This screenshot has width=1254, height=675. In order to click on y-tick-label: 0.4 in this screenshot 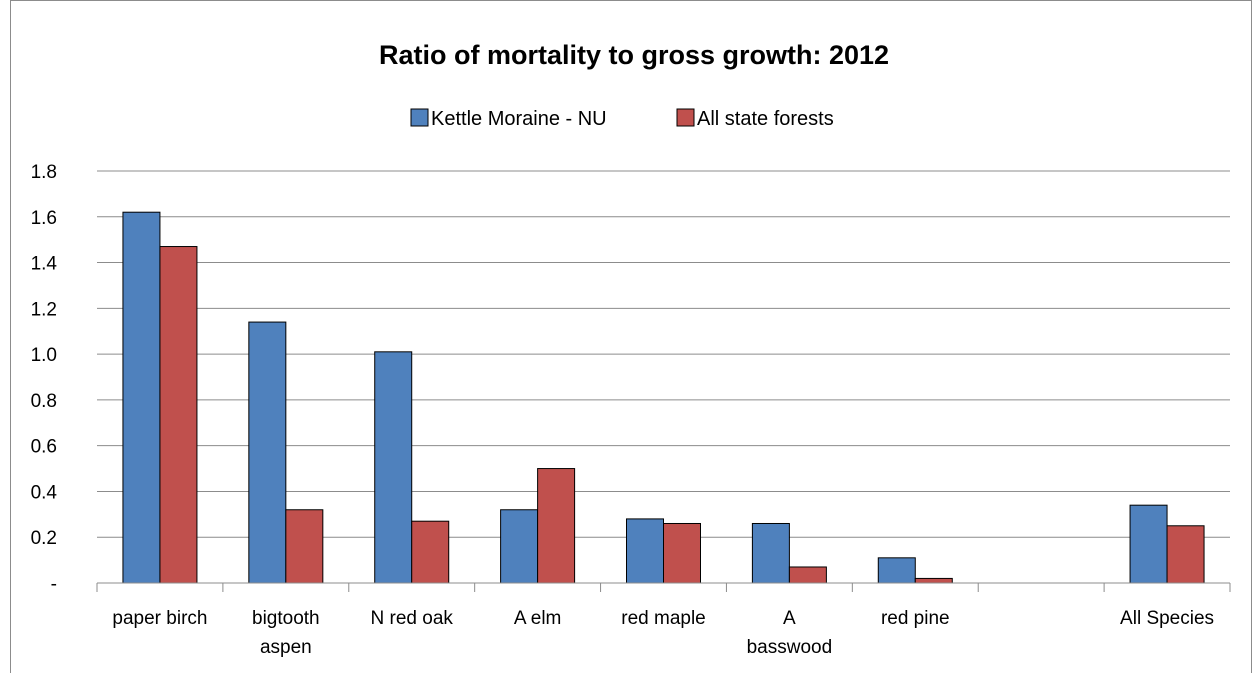, I will do `click(44, 492)`.